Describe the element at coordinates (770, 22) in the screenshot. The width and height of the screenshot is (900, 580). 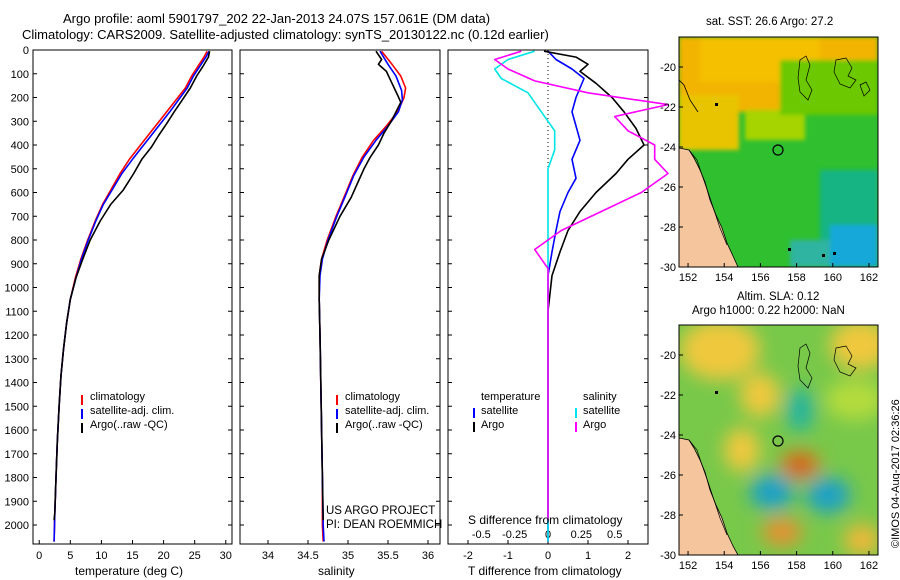
I see `sst-map-title: sat. SST: 26.6 Argo: 27.2` at that location.